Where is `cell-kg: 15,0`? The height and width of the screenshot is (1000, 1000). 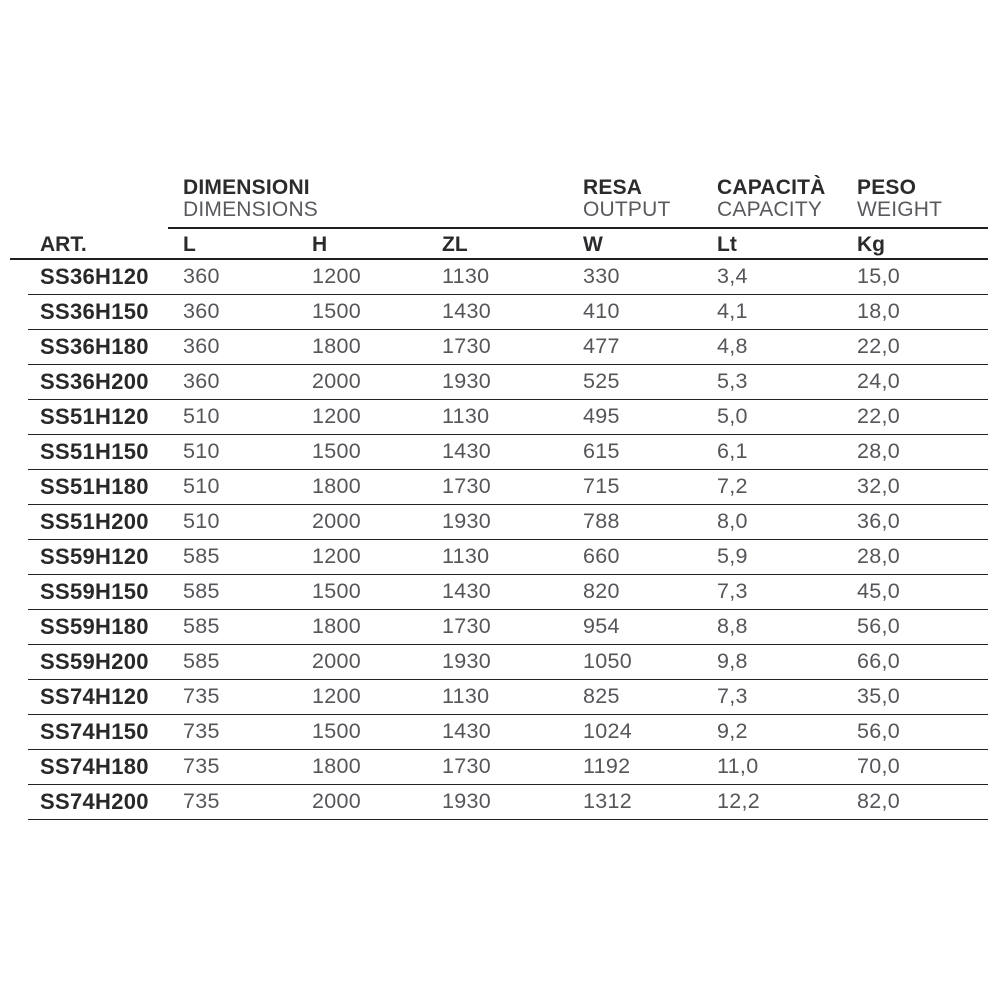
cell-kg: 15,0 is located at coordinates (879, 276).